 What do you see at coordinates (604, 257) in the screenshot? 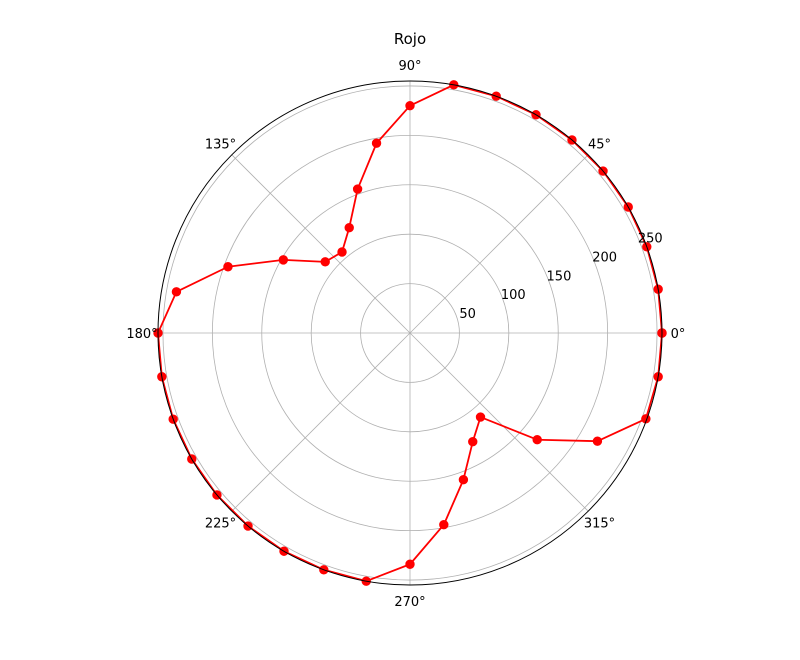
I see `r-tick-label-200: 200` at bounding box center [604, 257].